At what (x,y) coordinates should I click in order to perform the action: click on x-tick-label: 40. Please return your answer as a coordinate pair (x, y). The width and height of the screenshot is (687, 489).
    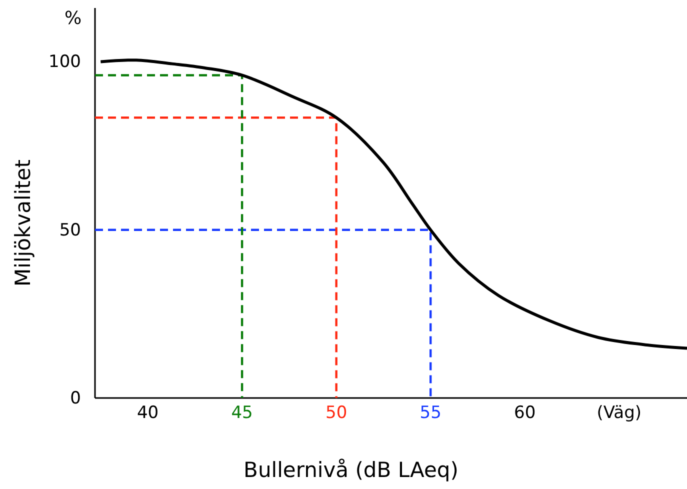
    Looking at the image, I should click on (147, 413).